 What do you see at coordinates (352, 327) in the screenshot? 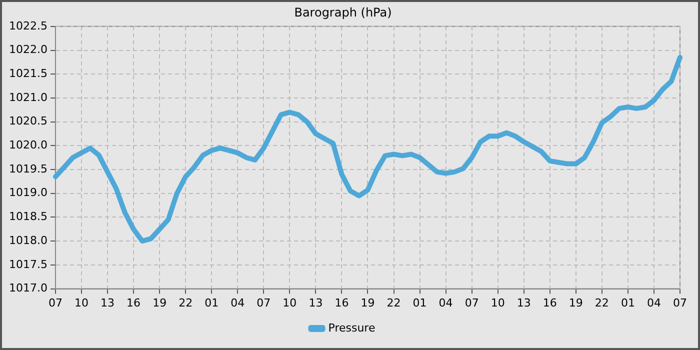
I see `legend-label: Pressure` at bounding box center [352, 327].